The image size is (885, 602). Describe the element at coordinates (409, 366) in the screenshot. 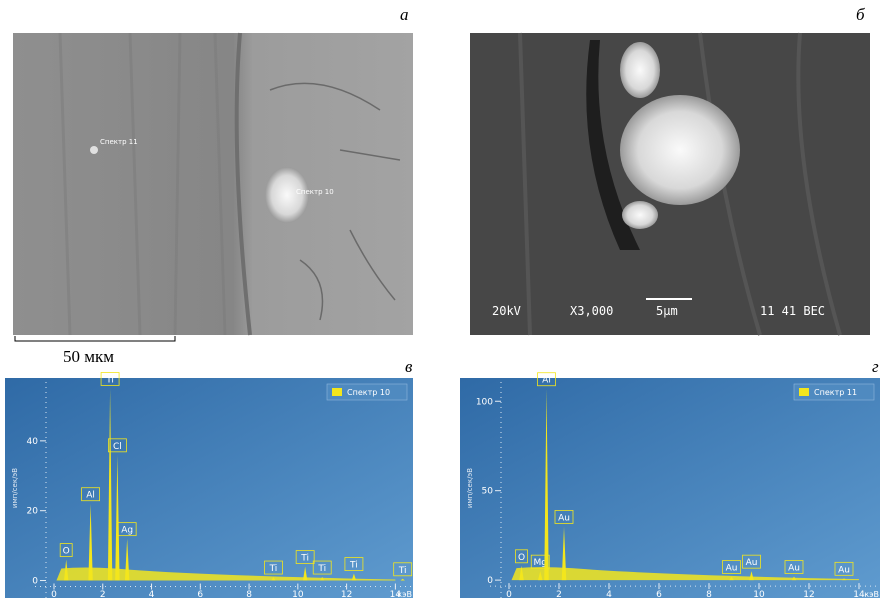

I see `panel-label: в` at that location.